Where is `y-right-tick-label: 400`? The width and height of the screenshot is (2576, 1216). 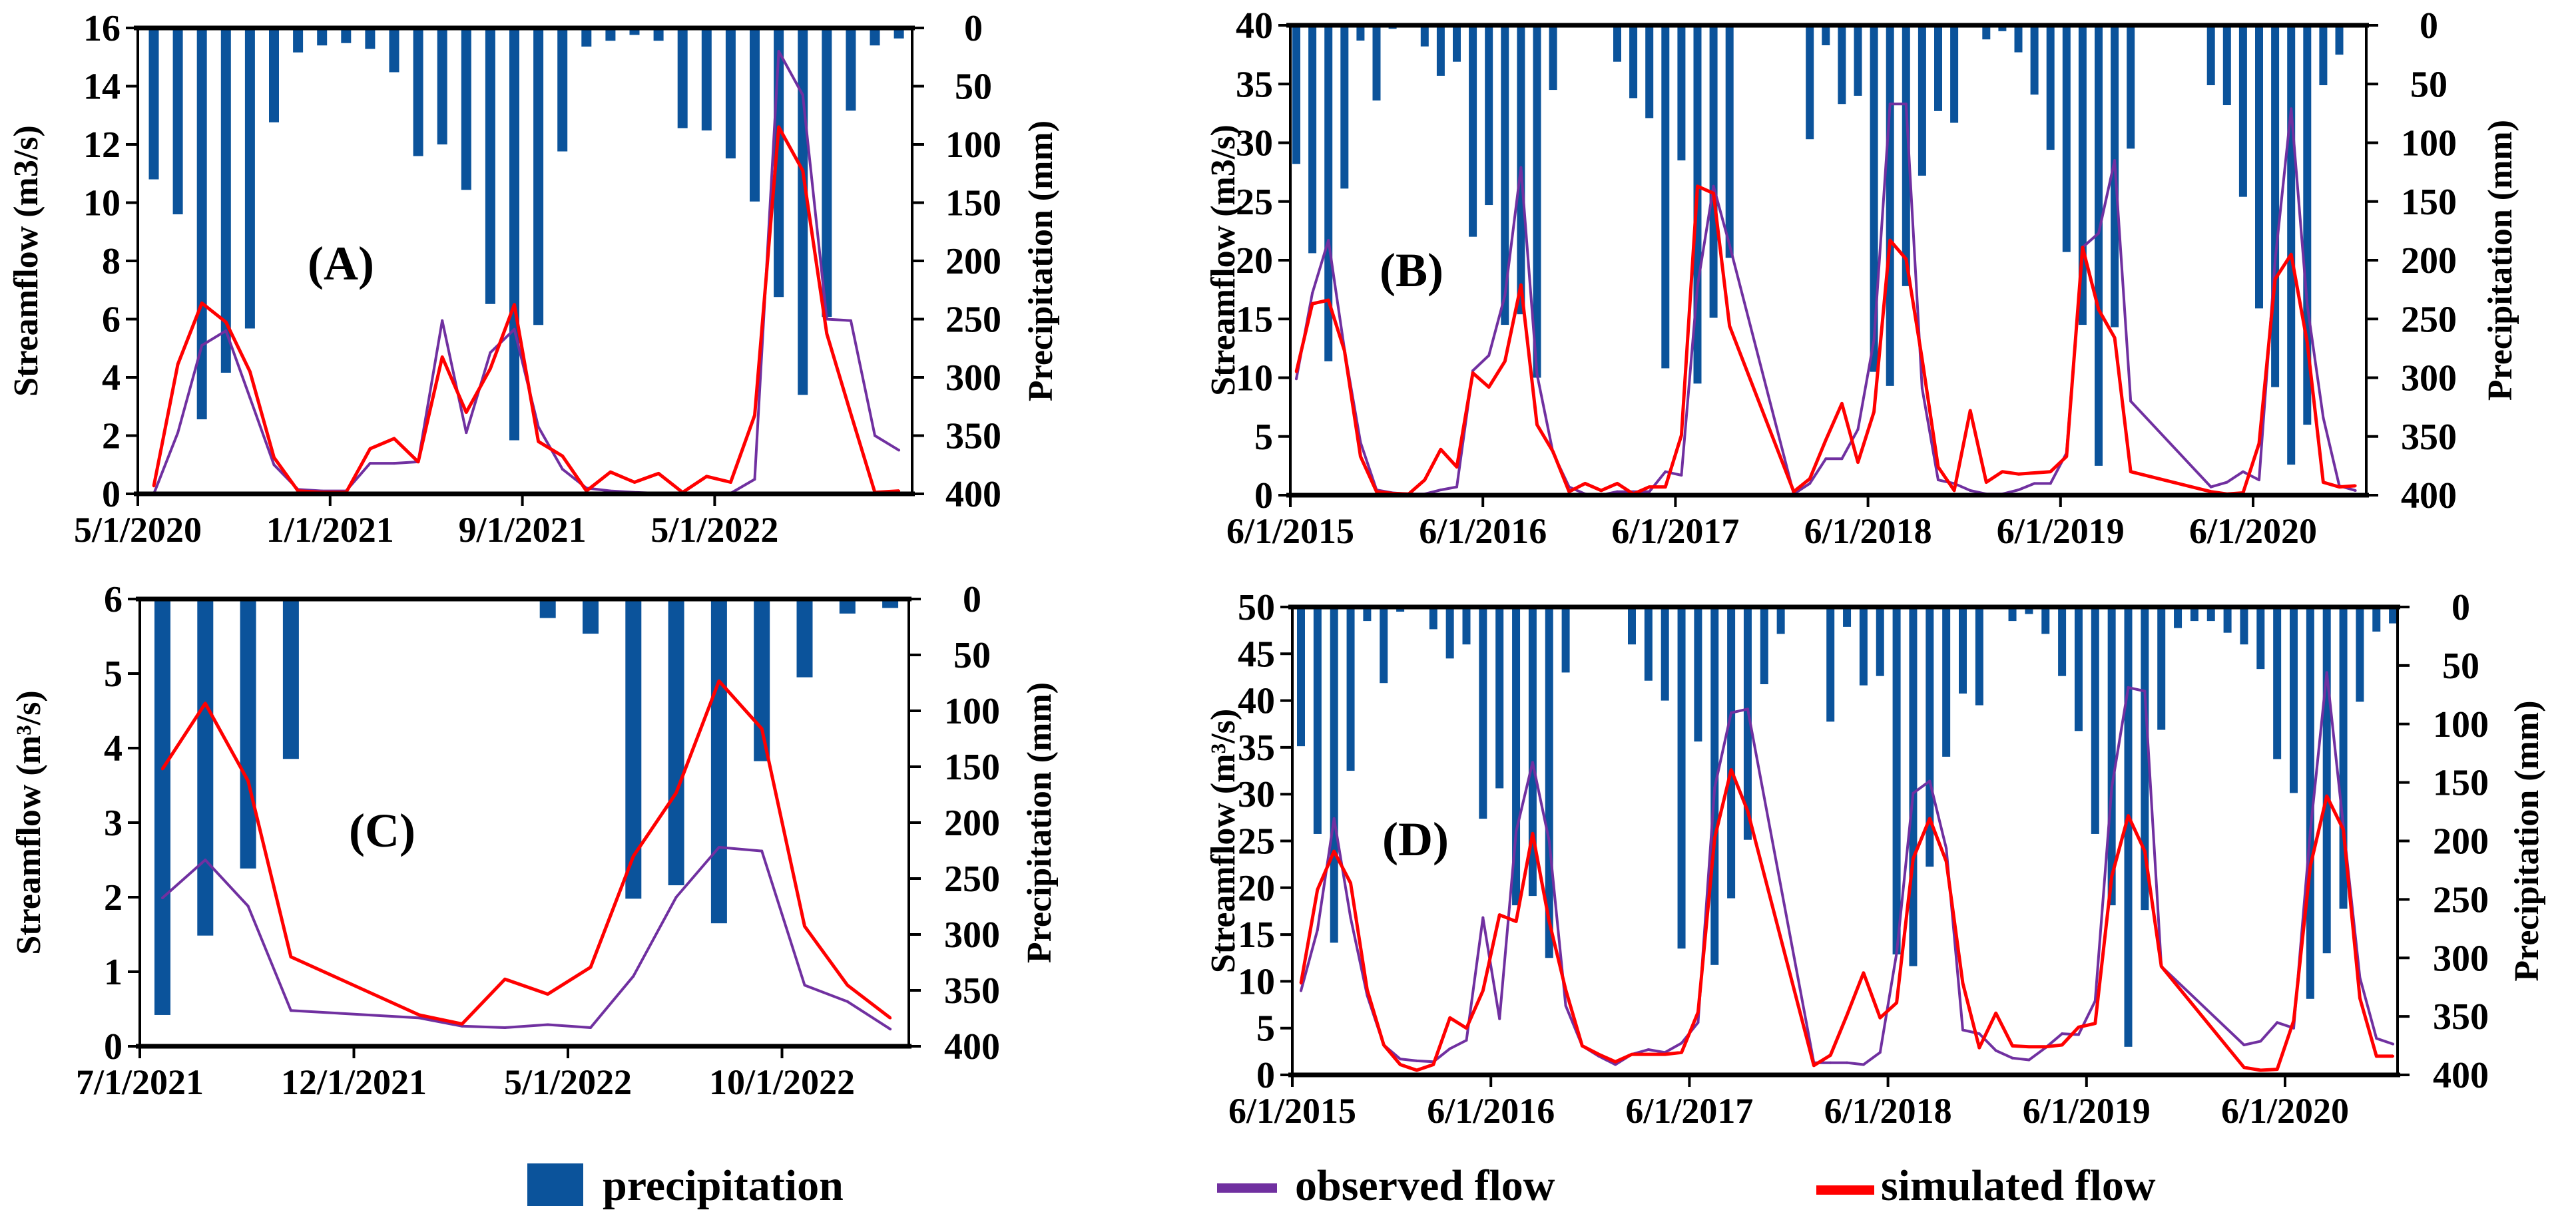
y-right-tick-label: 400 is located at coordinates (2461, 1075).